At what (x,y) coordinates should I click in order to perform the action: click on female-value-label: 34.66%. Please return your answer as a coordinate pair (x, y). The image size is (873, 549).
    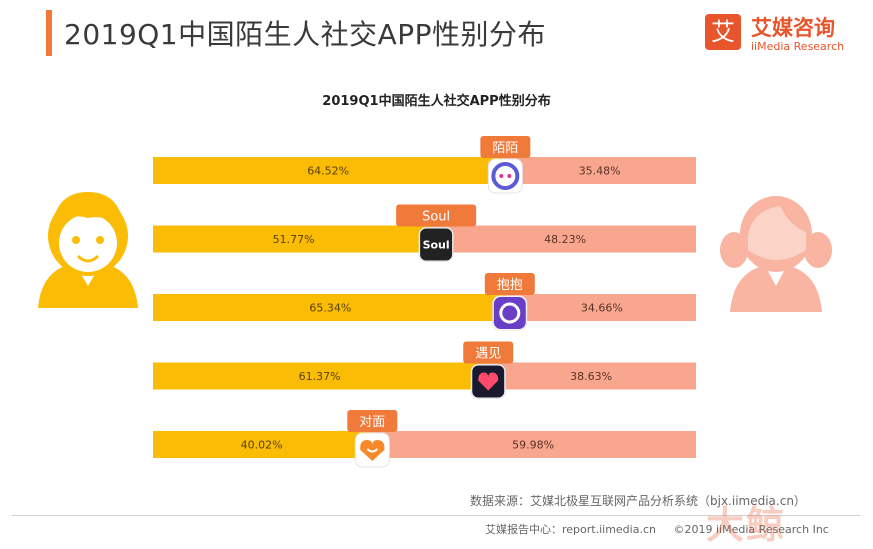
    Looking at the image, I should click on (602, 308).